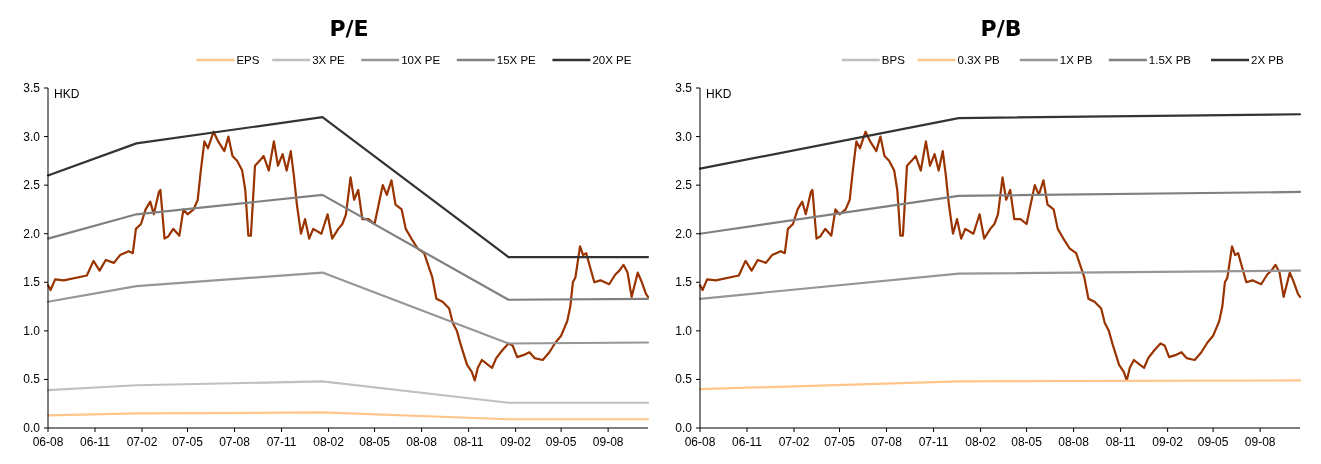 This screenshot has width=1321, height=464. What do you see at coordinates (329, 60) in the screenshot?
I see `legend-label: 3X PE` at bounding box center [329, 60].